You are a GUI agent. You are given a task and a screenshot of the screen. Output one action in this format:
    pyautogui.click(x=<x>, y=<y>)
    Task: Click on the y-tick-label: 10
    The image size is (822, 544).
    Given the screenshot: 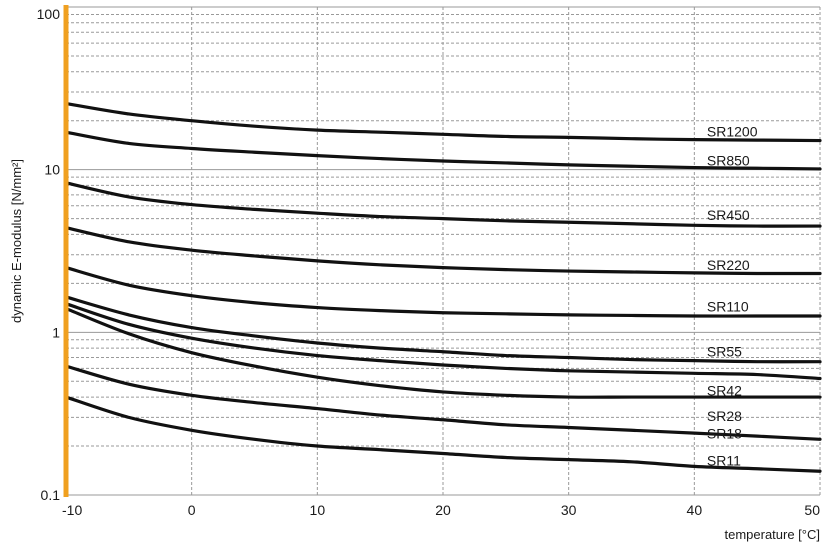 What is the action you would take?
    pyautogui.click(x=52, y=170)
    